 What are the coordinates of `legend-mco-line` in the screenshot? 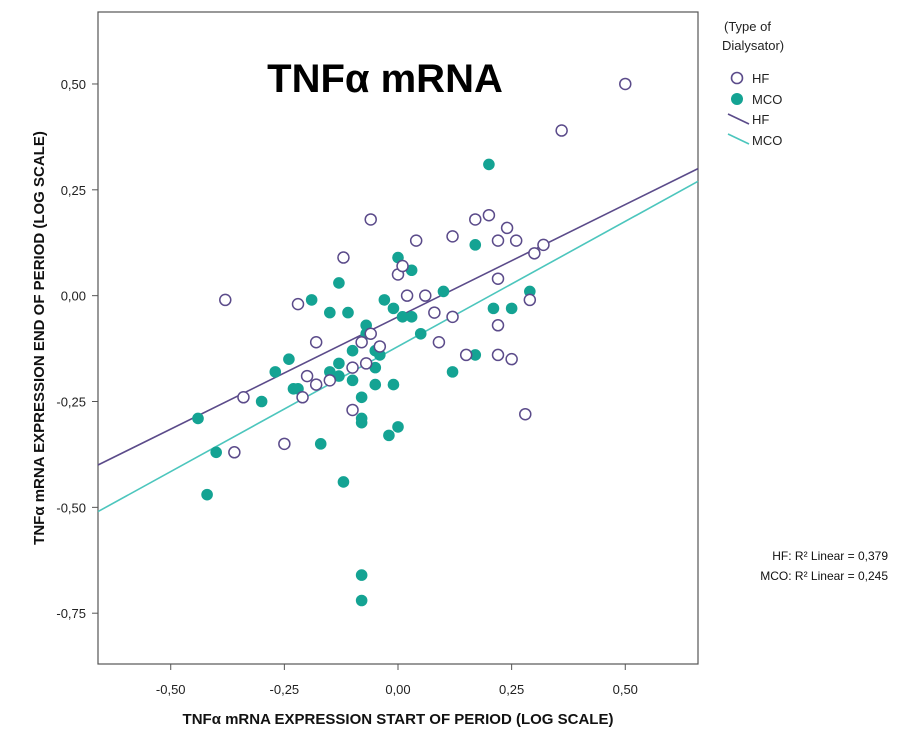 It's located at (738, 139).